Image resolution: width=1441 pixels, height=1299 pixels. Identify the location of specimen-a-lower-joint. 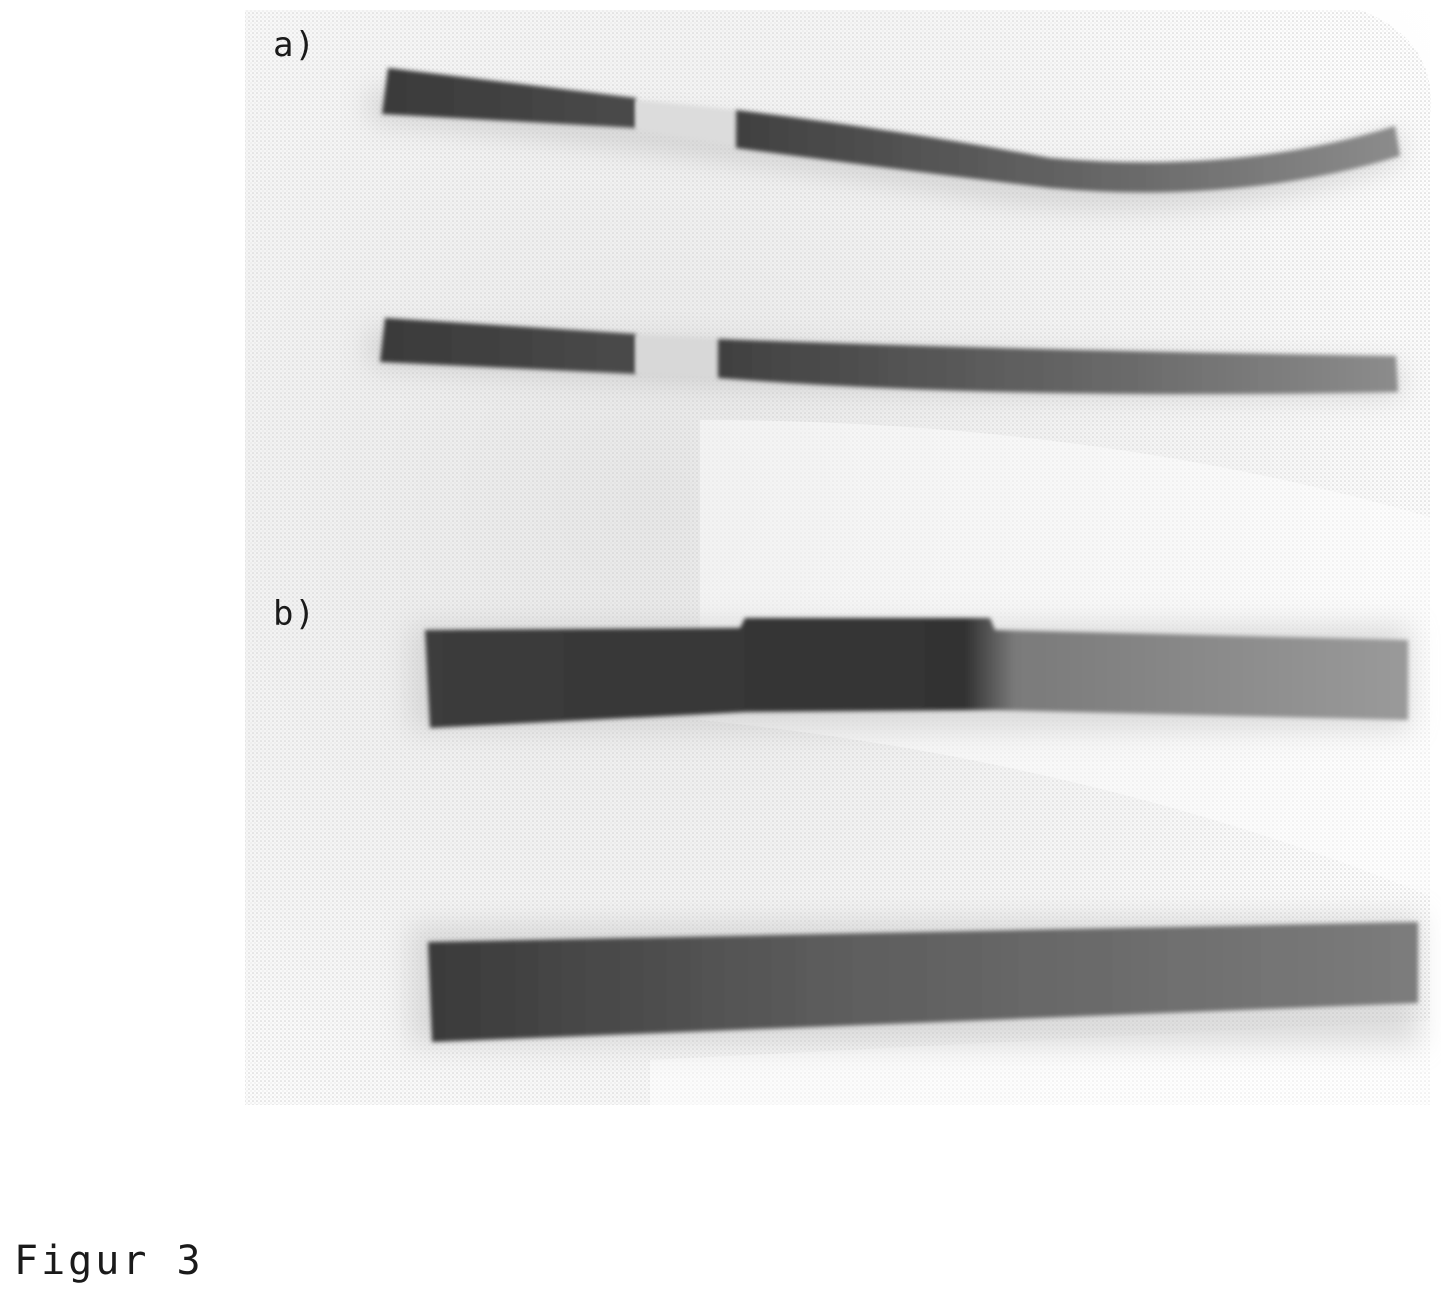
(677, 356).